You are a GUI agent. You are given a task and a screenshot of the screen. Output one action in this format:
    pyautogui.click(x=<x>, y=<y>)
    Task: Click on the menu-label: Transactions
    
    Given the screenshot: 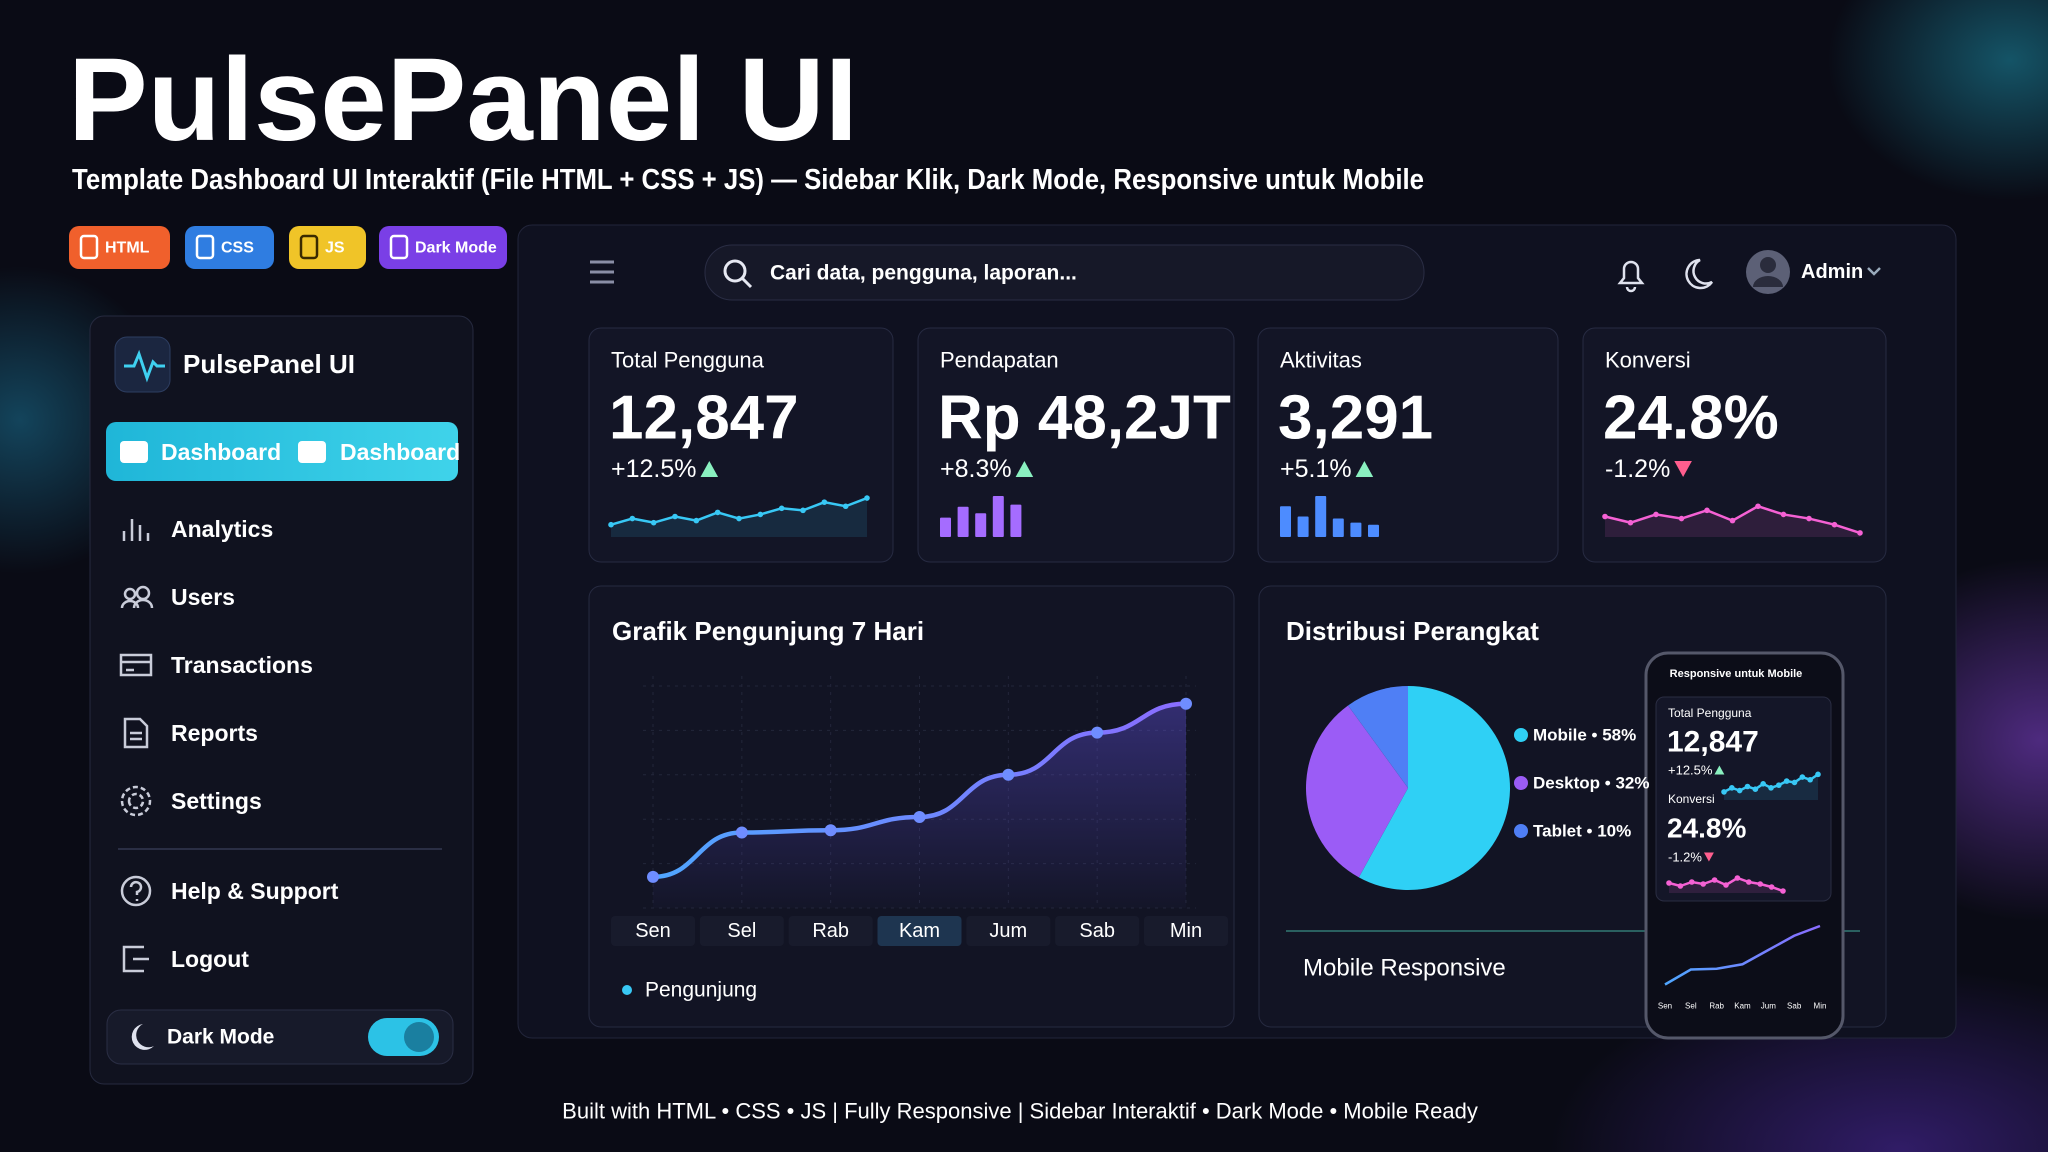 What is the action you would take?
    pyautogui.click(x=242, y=665)
    